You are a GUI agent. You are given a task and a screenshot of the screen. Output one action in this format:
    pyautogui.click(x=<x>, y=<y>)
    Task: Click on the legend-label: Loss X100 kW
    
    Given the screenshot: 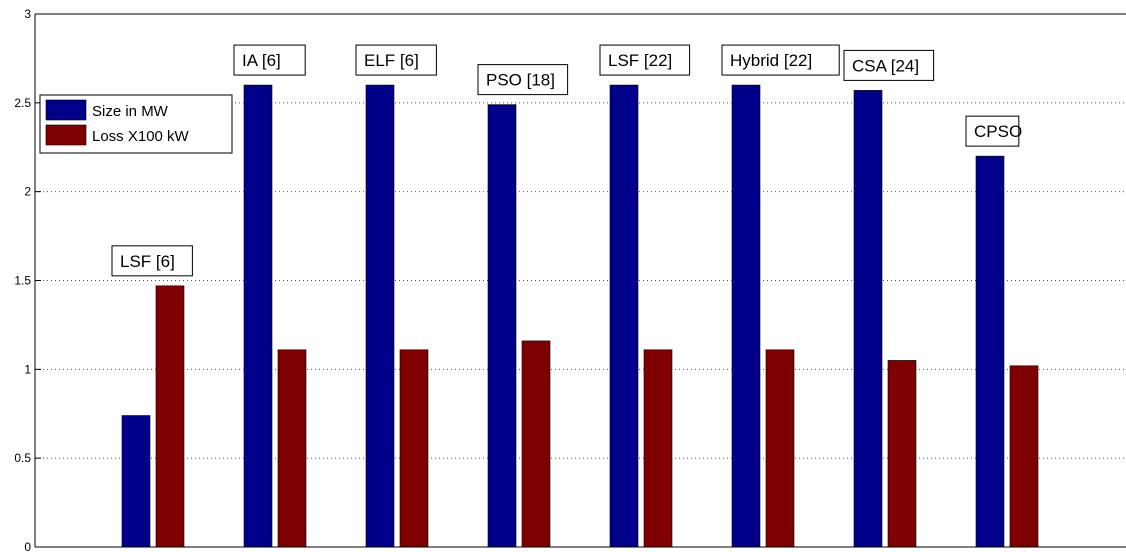 What is the action you would take?
    pyautogui.click(x=141, y=136)
    